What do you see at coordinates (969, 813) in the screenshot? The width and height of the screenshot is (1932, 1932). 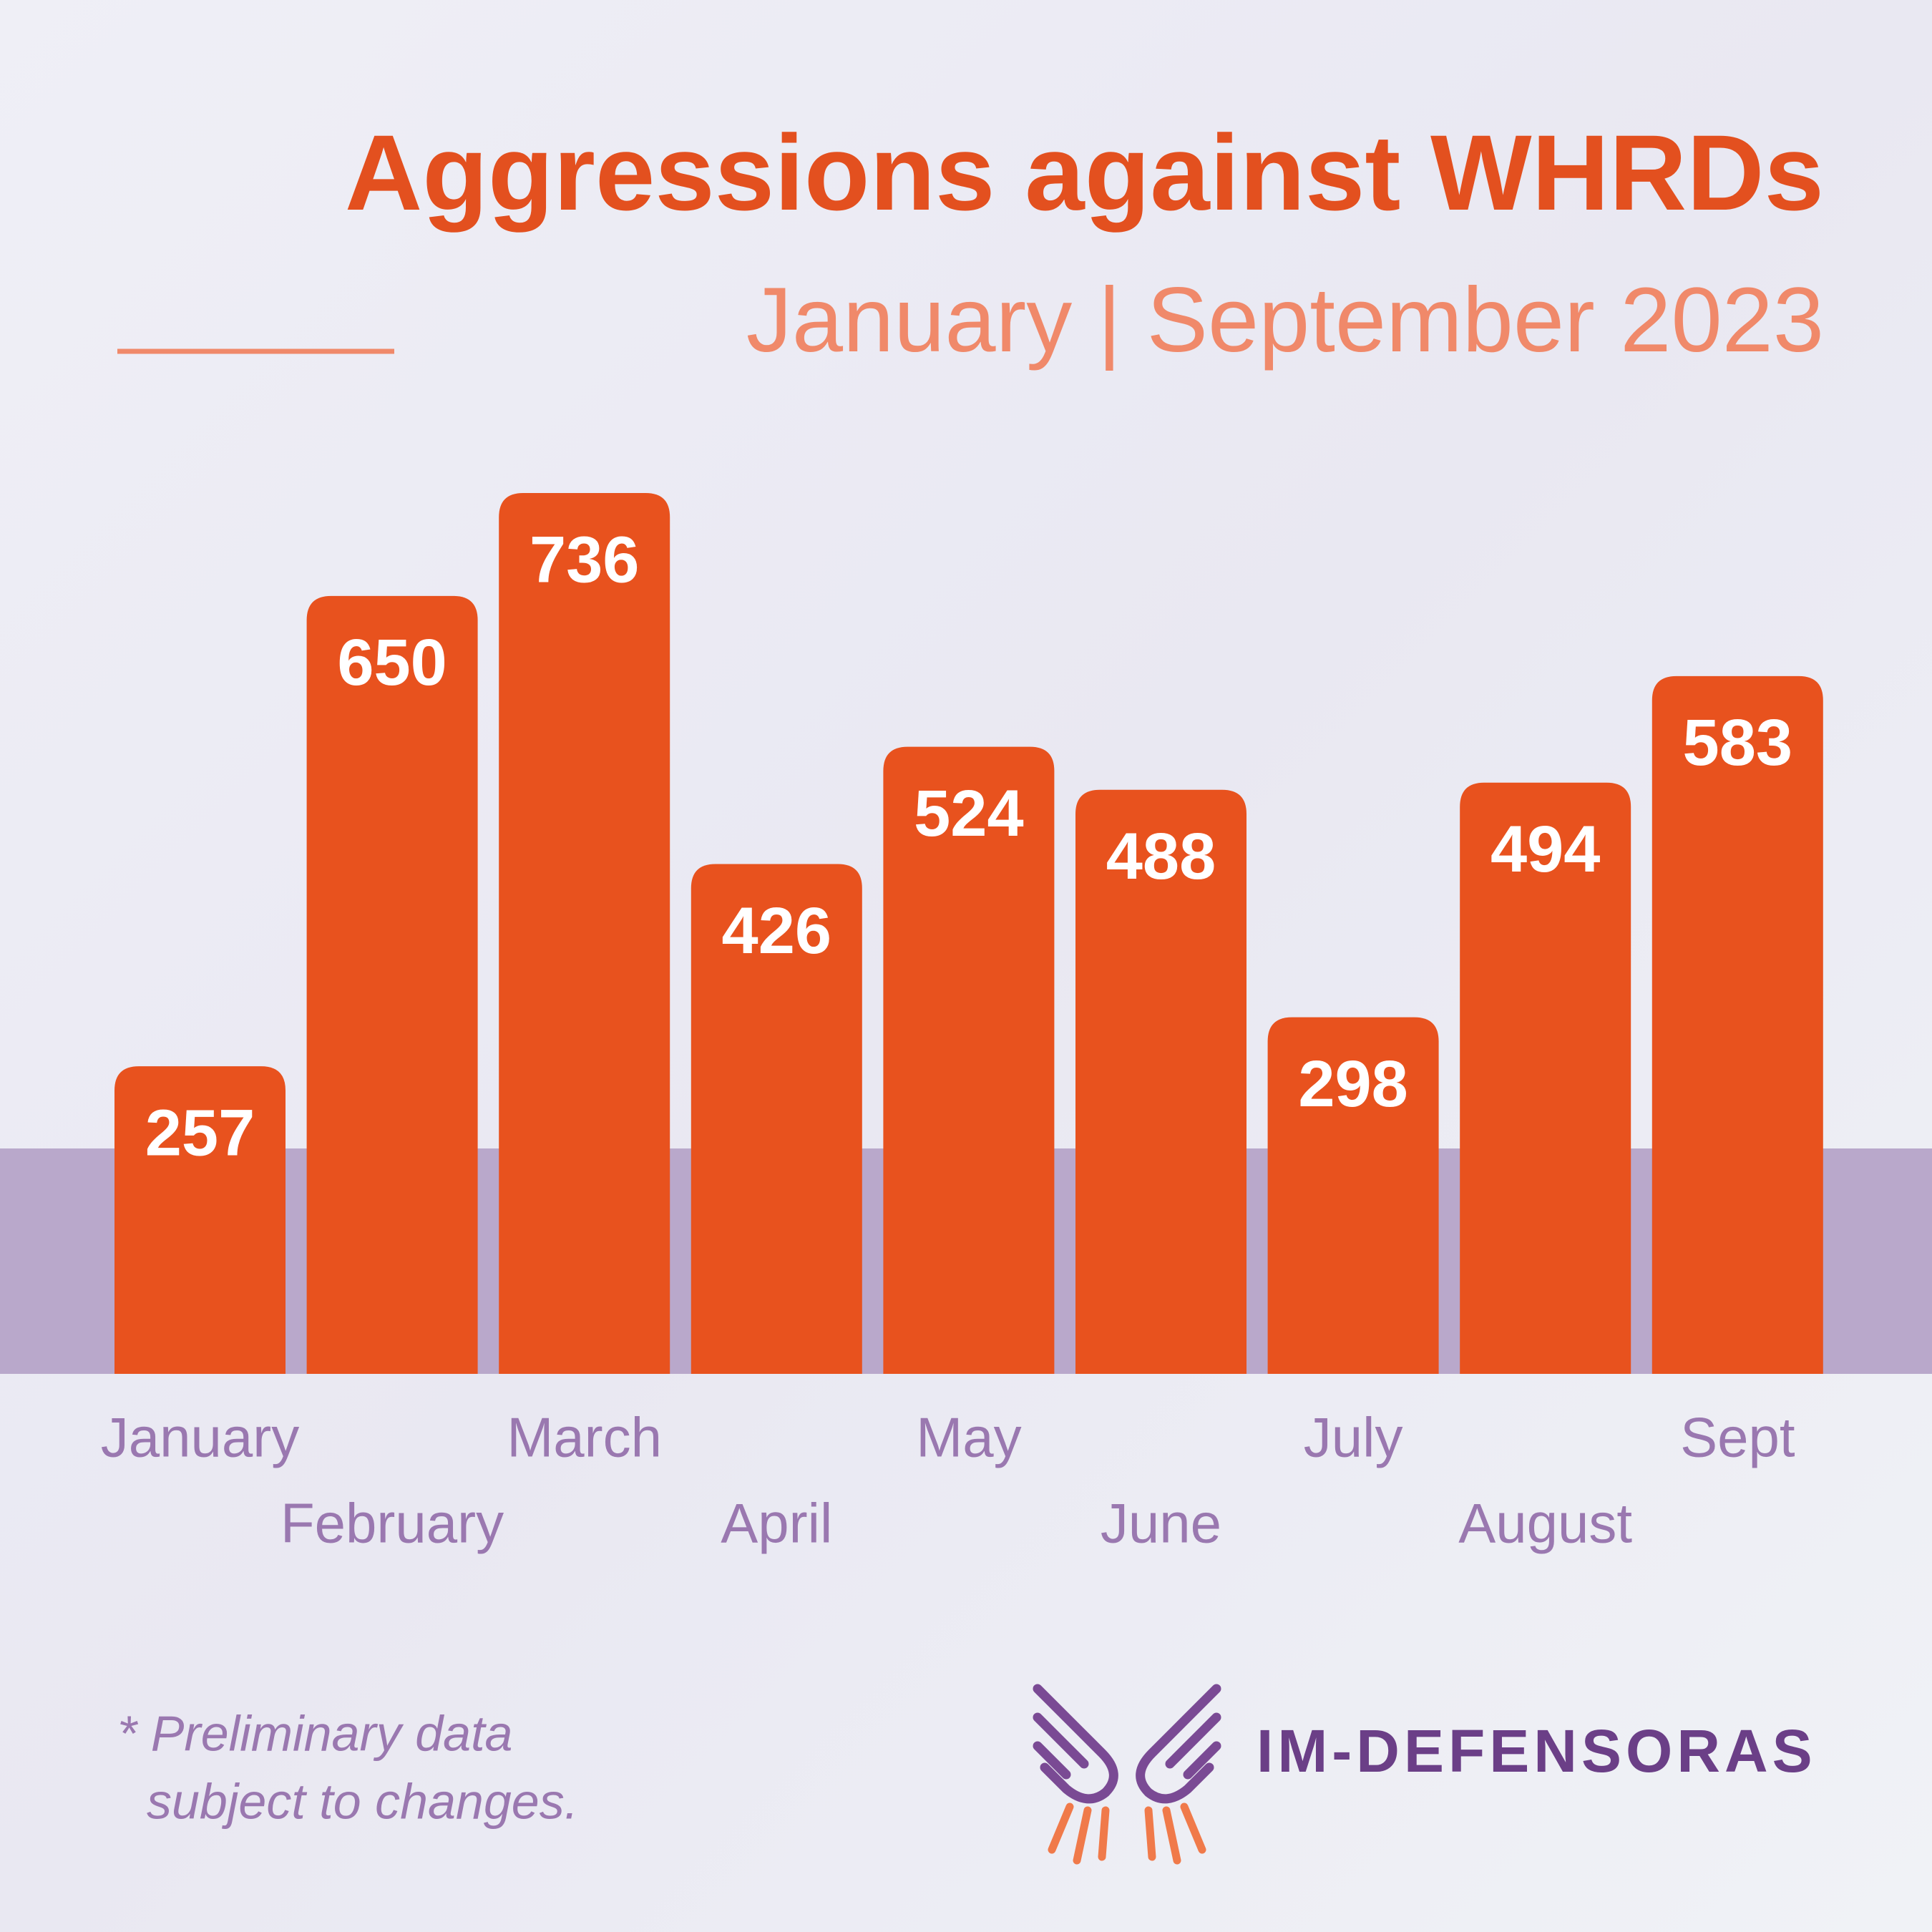 I see `value-label: 524` at bounding box center [969, 813].